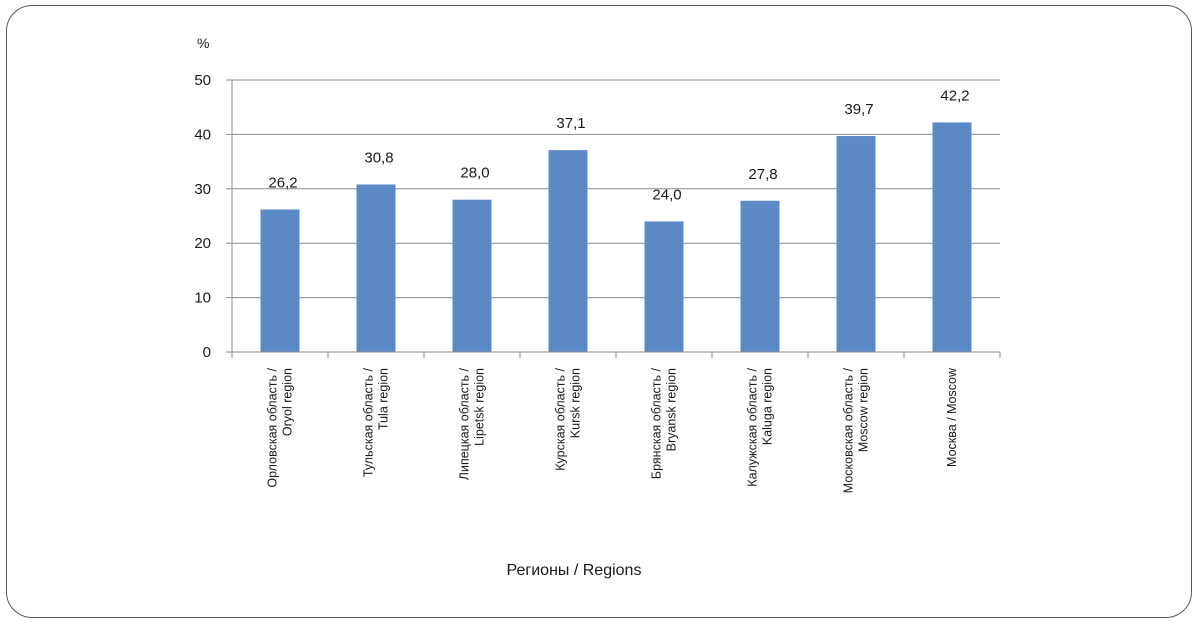 The image size is (1200, 627). I want to click on category-label-line: Tula region, so click(384, 399).